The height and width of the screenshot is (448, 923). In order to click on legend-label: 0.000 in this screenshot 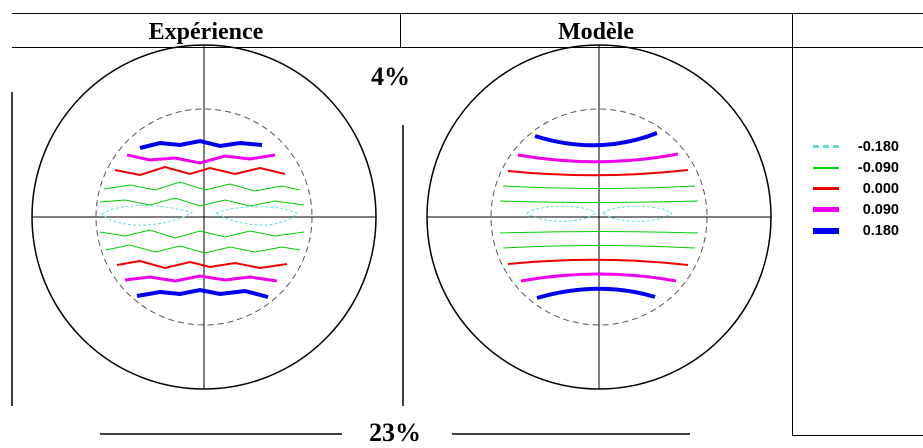, I will do `click(880, 188)`.